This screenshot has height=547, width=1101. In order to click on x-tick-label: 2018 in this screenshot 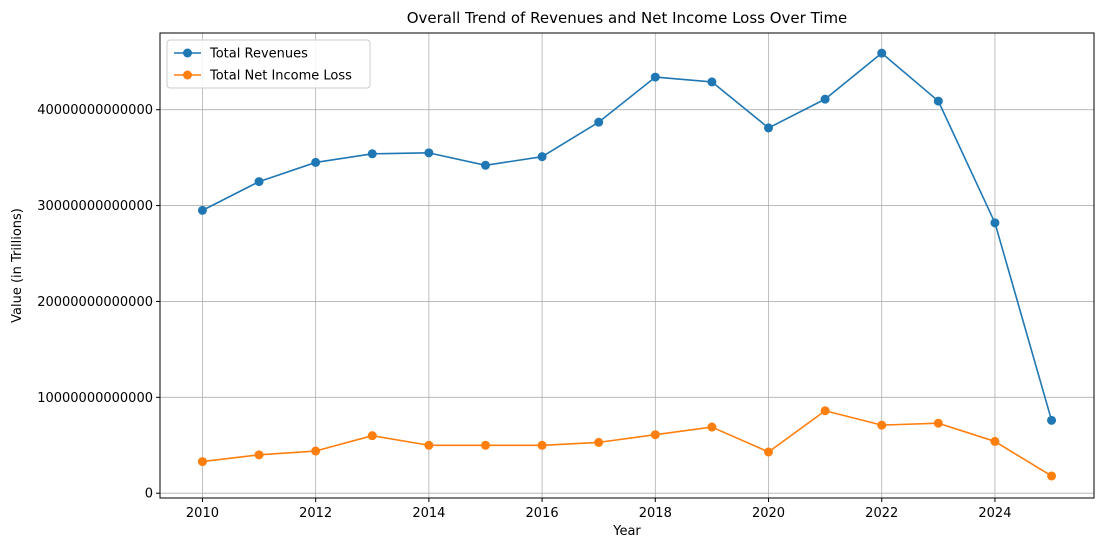, I will do `click(655, 513)`.